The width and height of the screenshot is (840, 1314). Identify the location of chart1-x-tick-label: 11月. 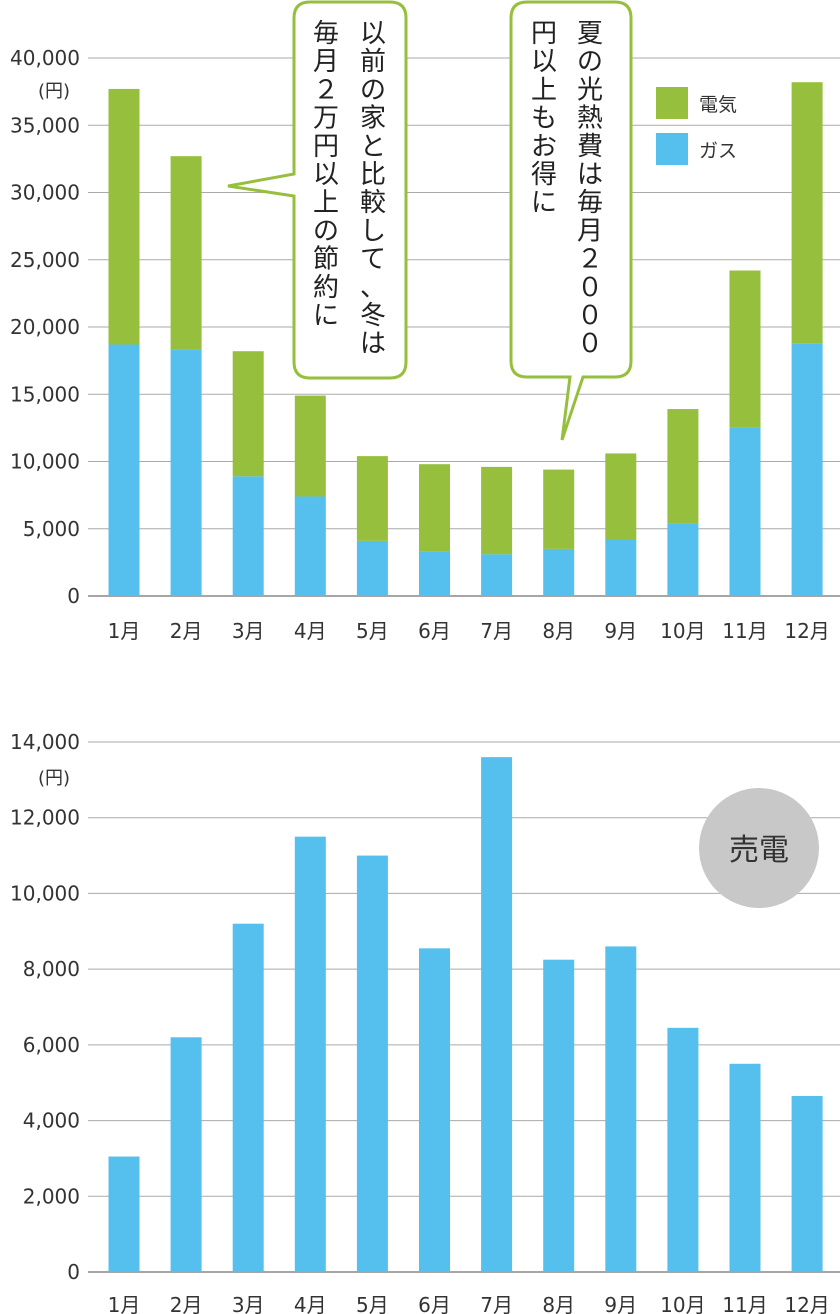
(744, 631).